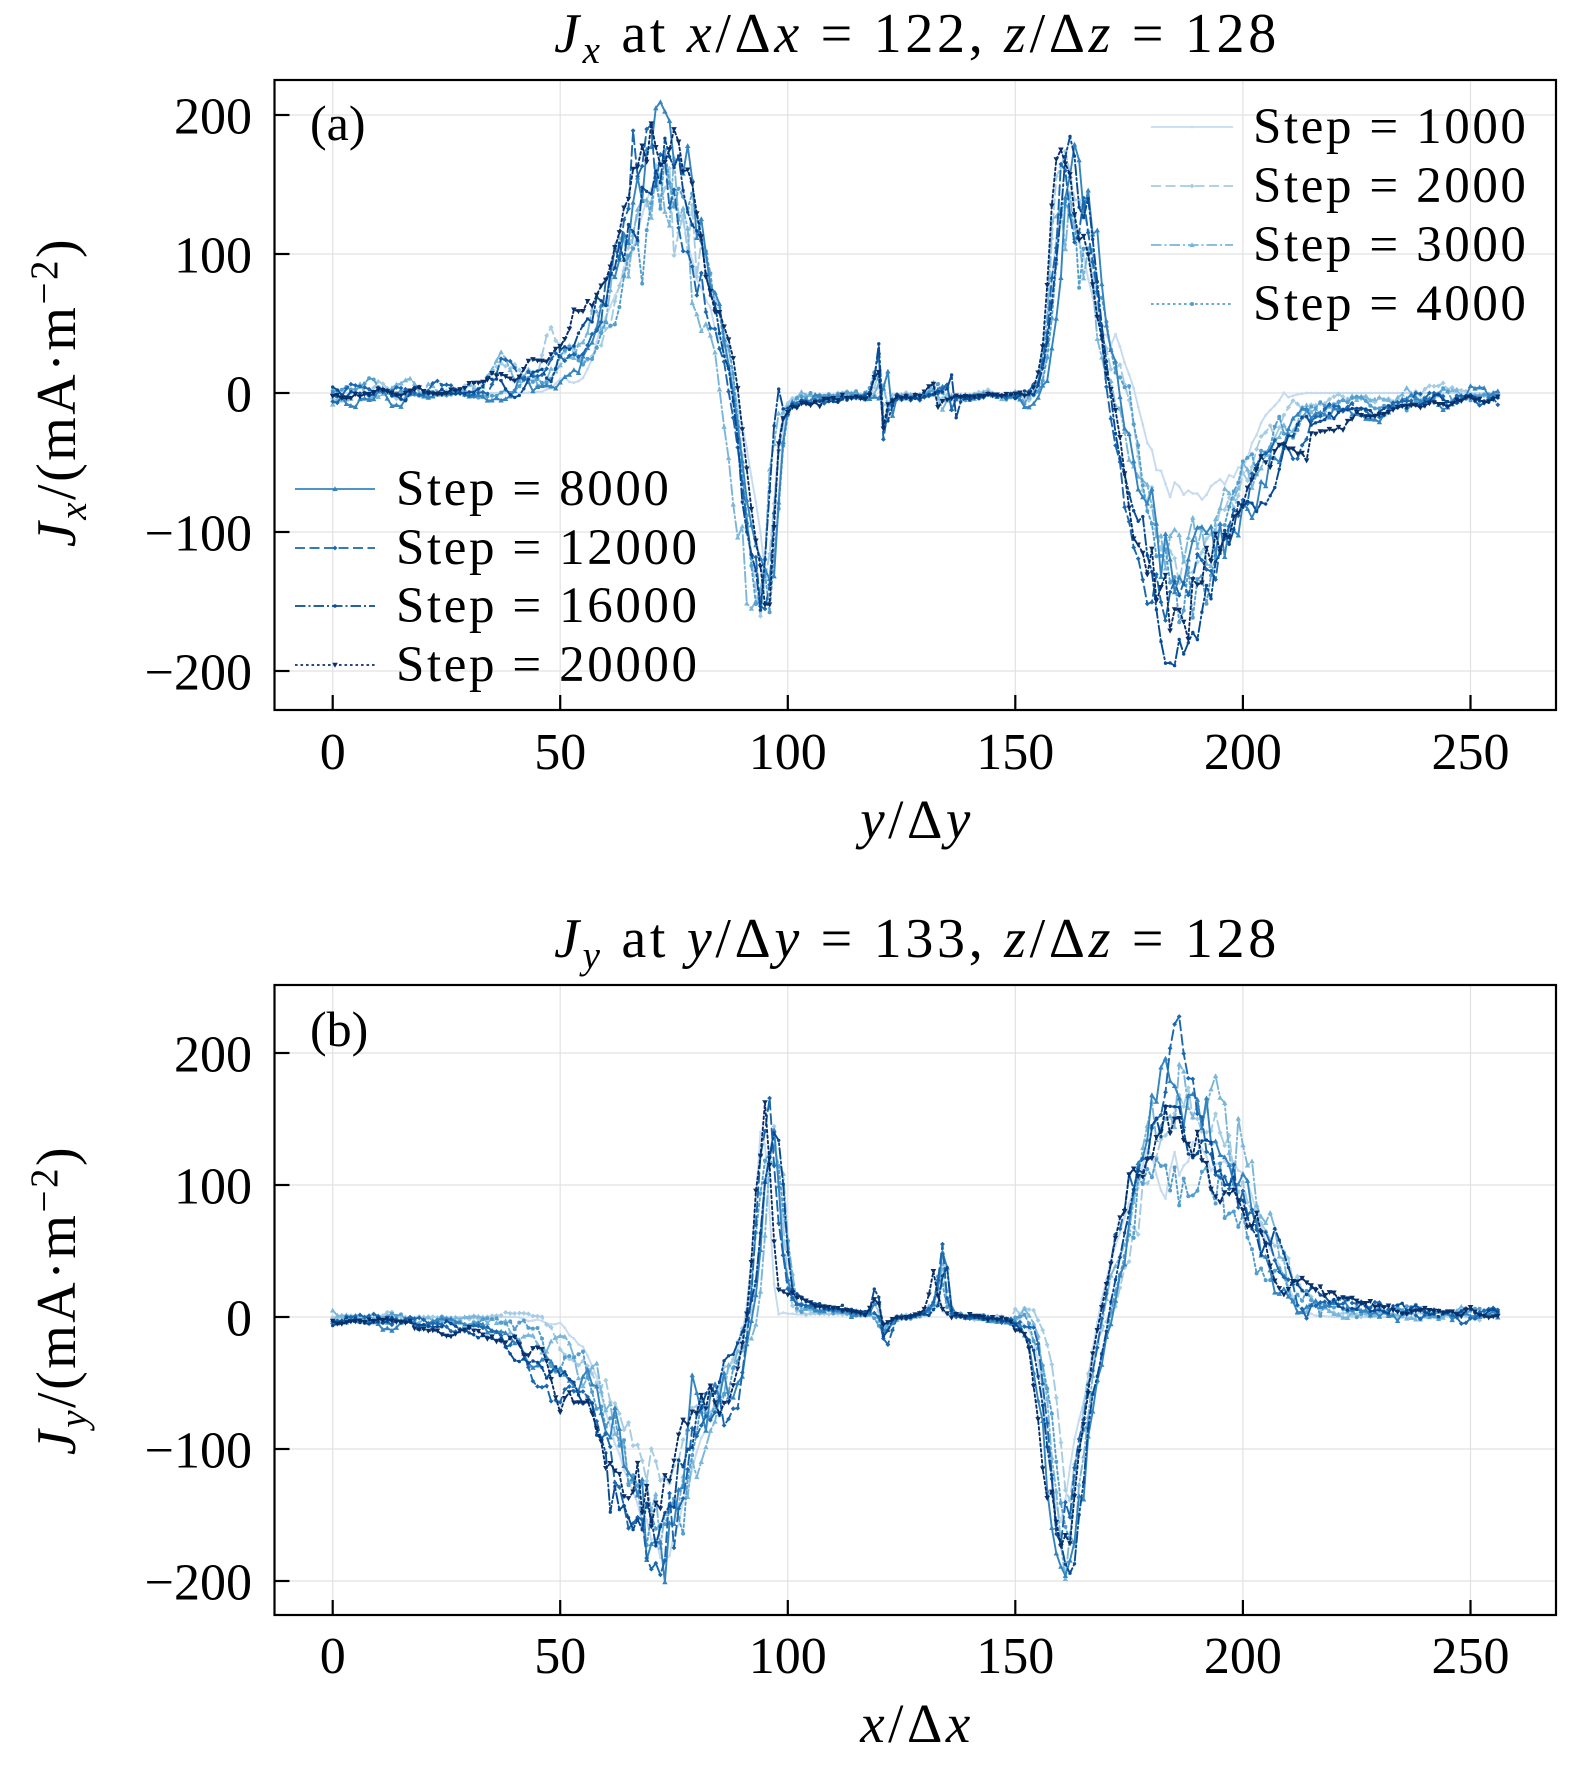  What do you see at coordinates (548, 548) in the screenshot?
I see `svg-text: Step = 12000` at bounding box center [548, 548].